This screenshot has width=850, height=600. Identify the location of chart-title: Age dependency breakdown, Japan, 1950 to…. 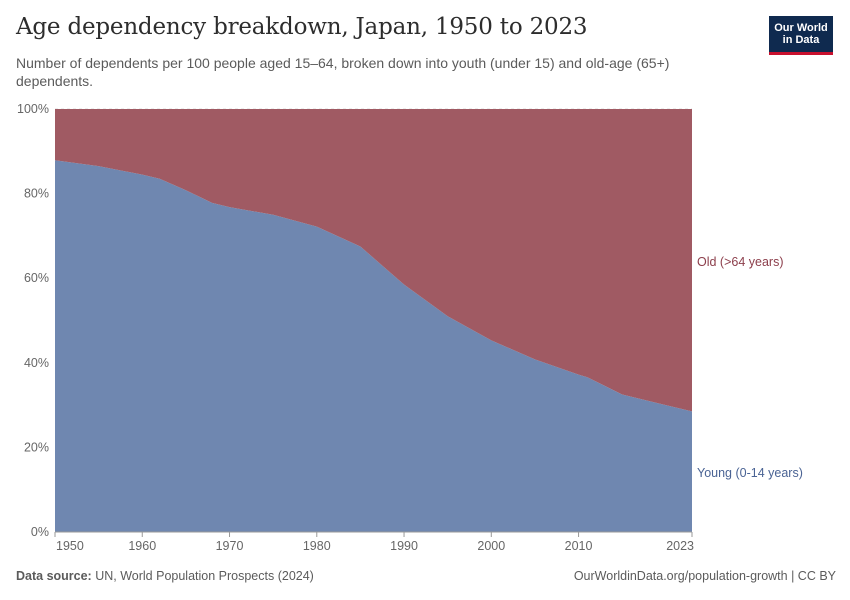
(302, 27).